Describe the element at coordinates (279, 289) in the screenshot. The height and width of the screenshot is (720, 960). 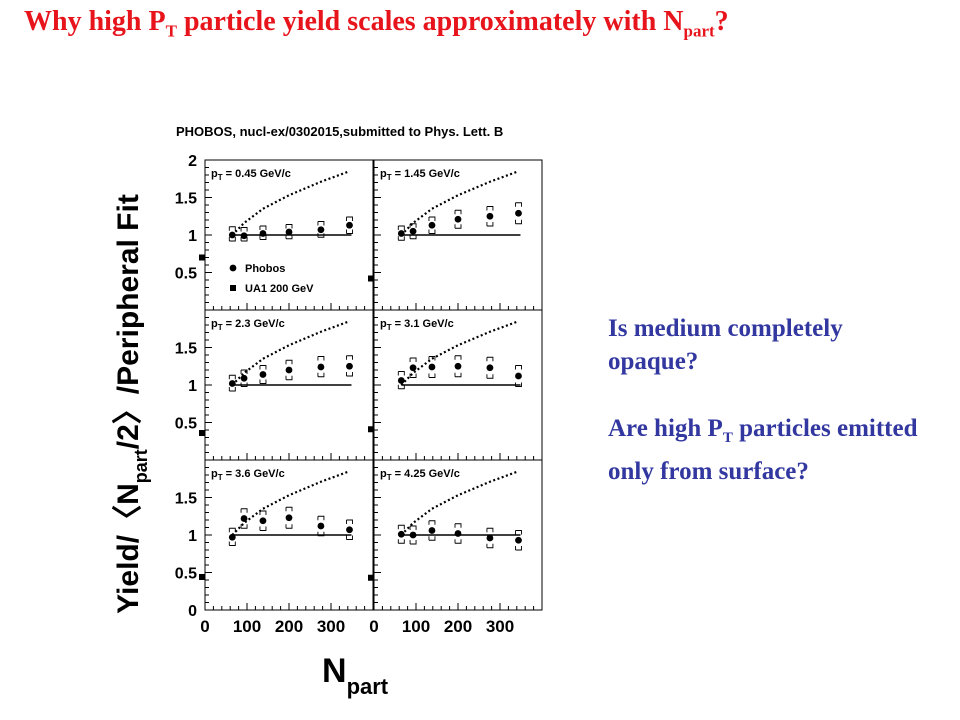
I see `legend-label: UA1 200 GeV` at that location.